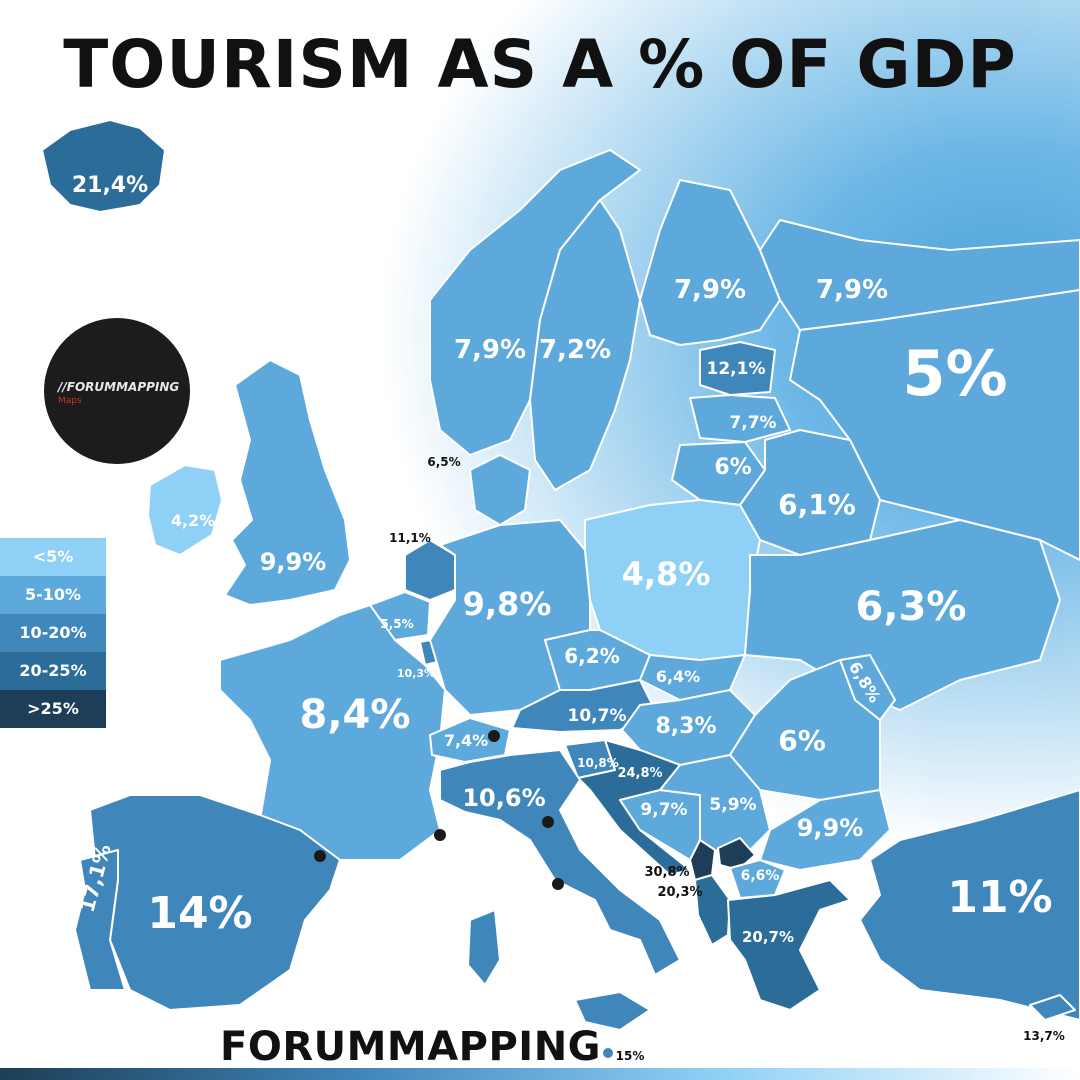 The image size is (1080, 1080). Describe the element at coordinates (53, 671) in the screenshot. I see `legend-item-20-25: 20-25%` at that location.